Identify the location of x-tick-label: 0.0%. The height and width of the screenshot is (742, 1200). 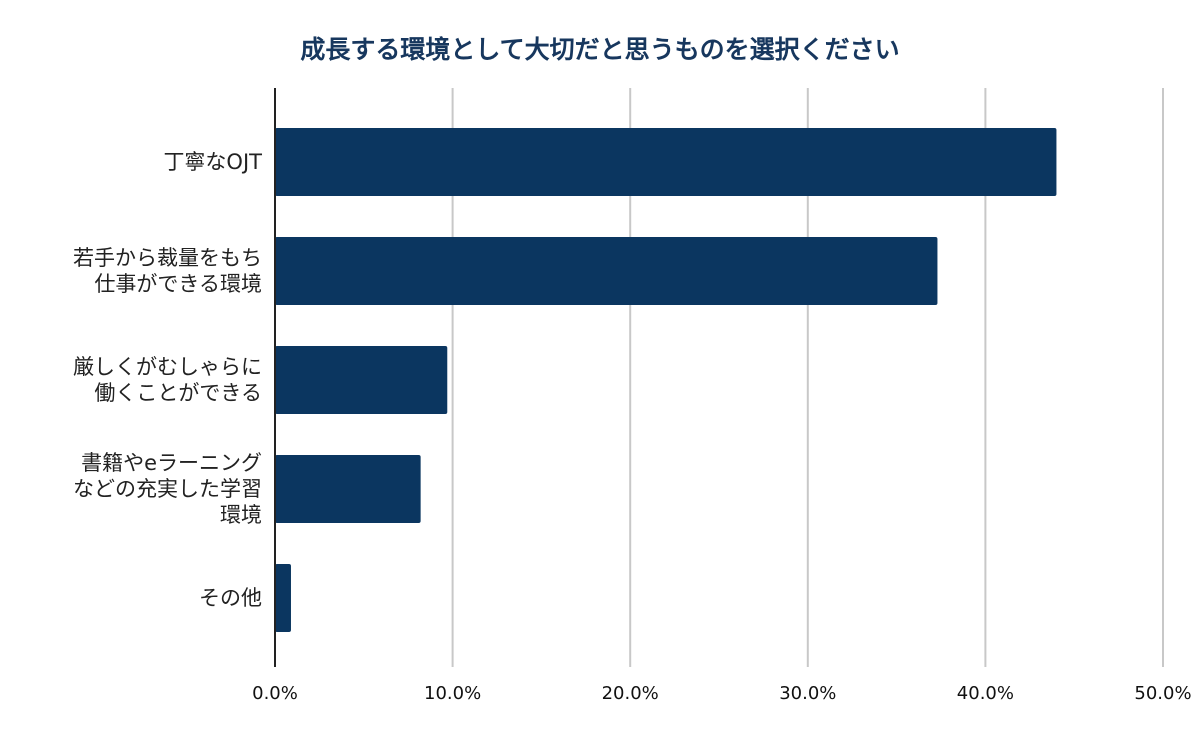
(275, 693).